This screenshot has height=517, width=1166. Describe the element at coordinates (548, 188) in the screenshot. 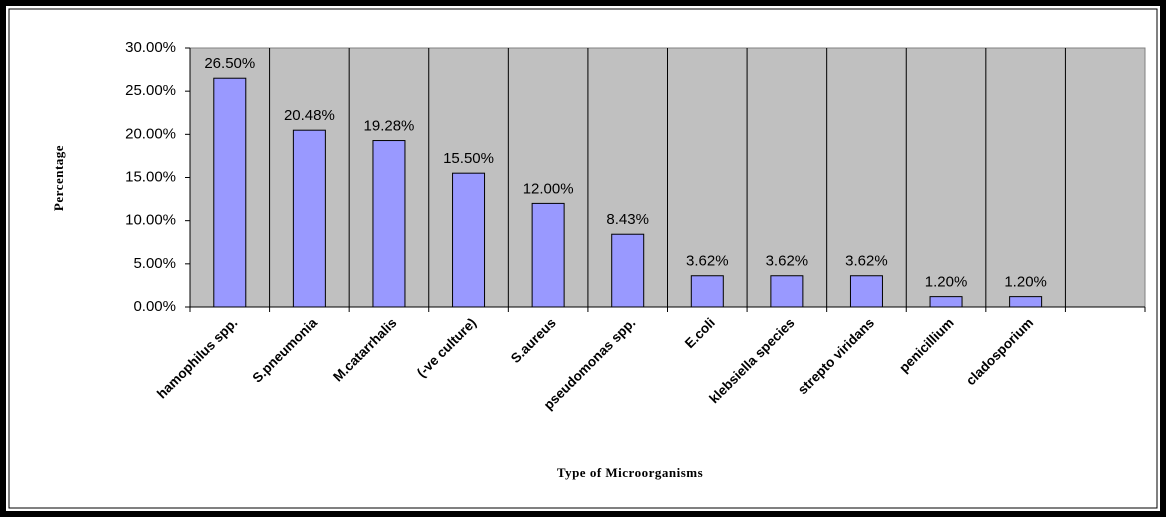

I see `data-label: 12.00%` at that location.